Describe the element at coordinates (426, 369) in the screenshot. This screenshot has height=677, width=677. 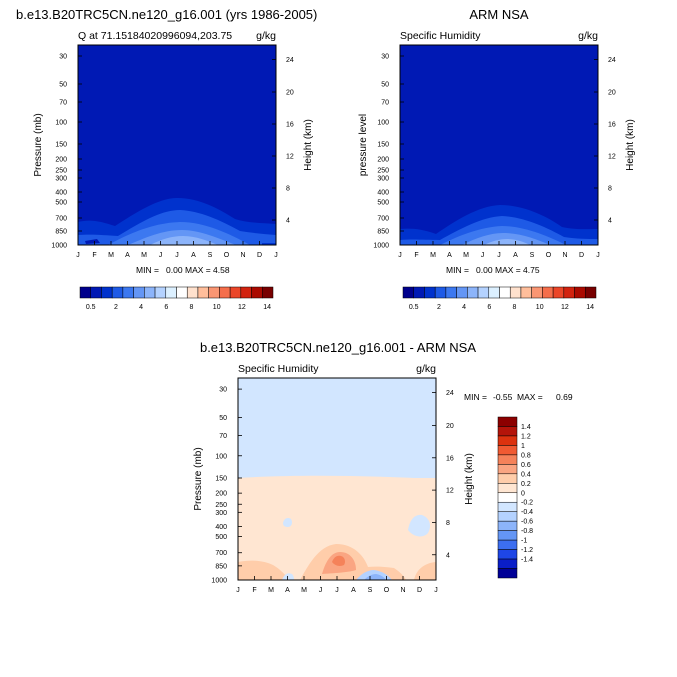
I see `difference-units-label: g/kg` at that location.